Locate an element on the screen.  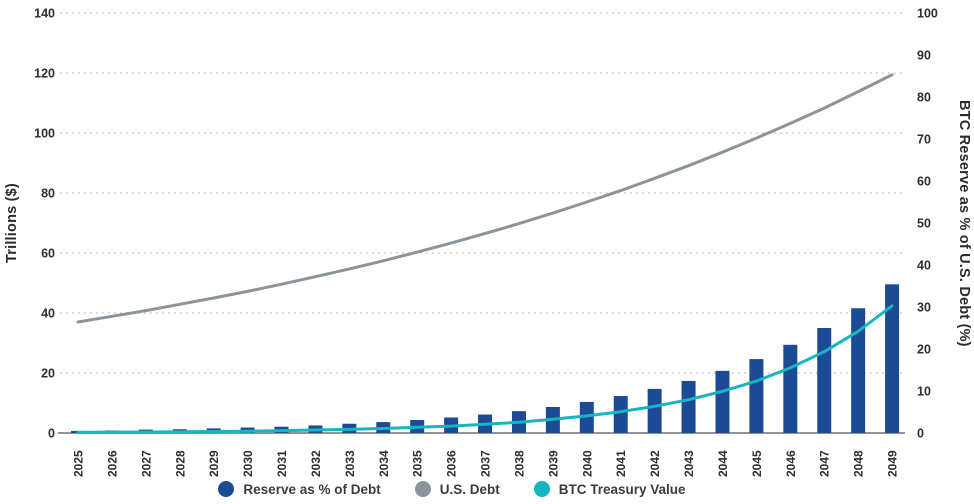
bar-2046 is located at coordinates (790, 388).